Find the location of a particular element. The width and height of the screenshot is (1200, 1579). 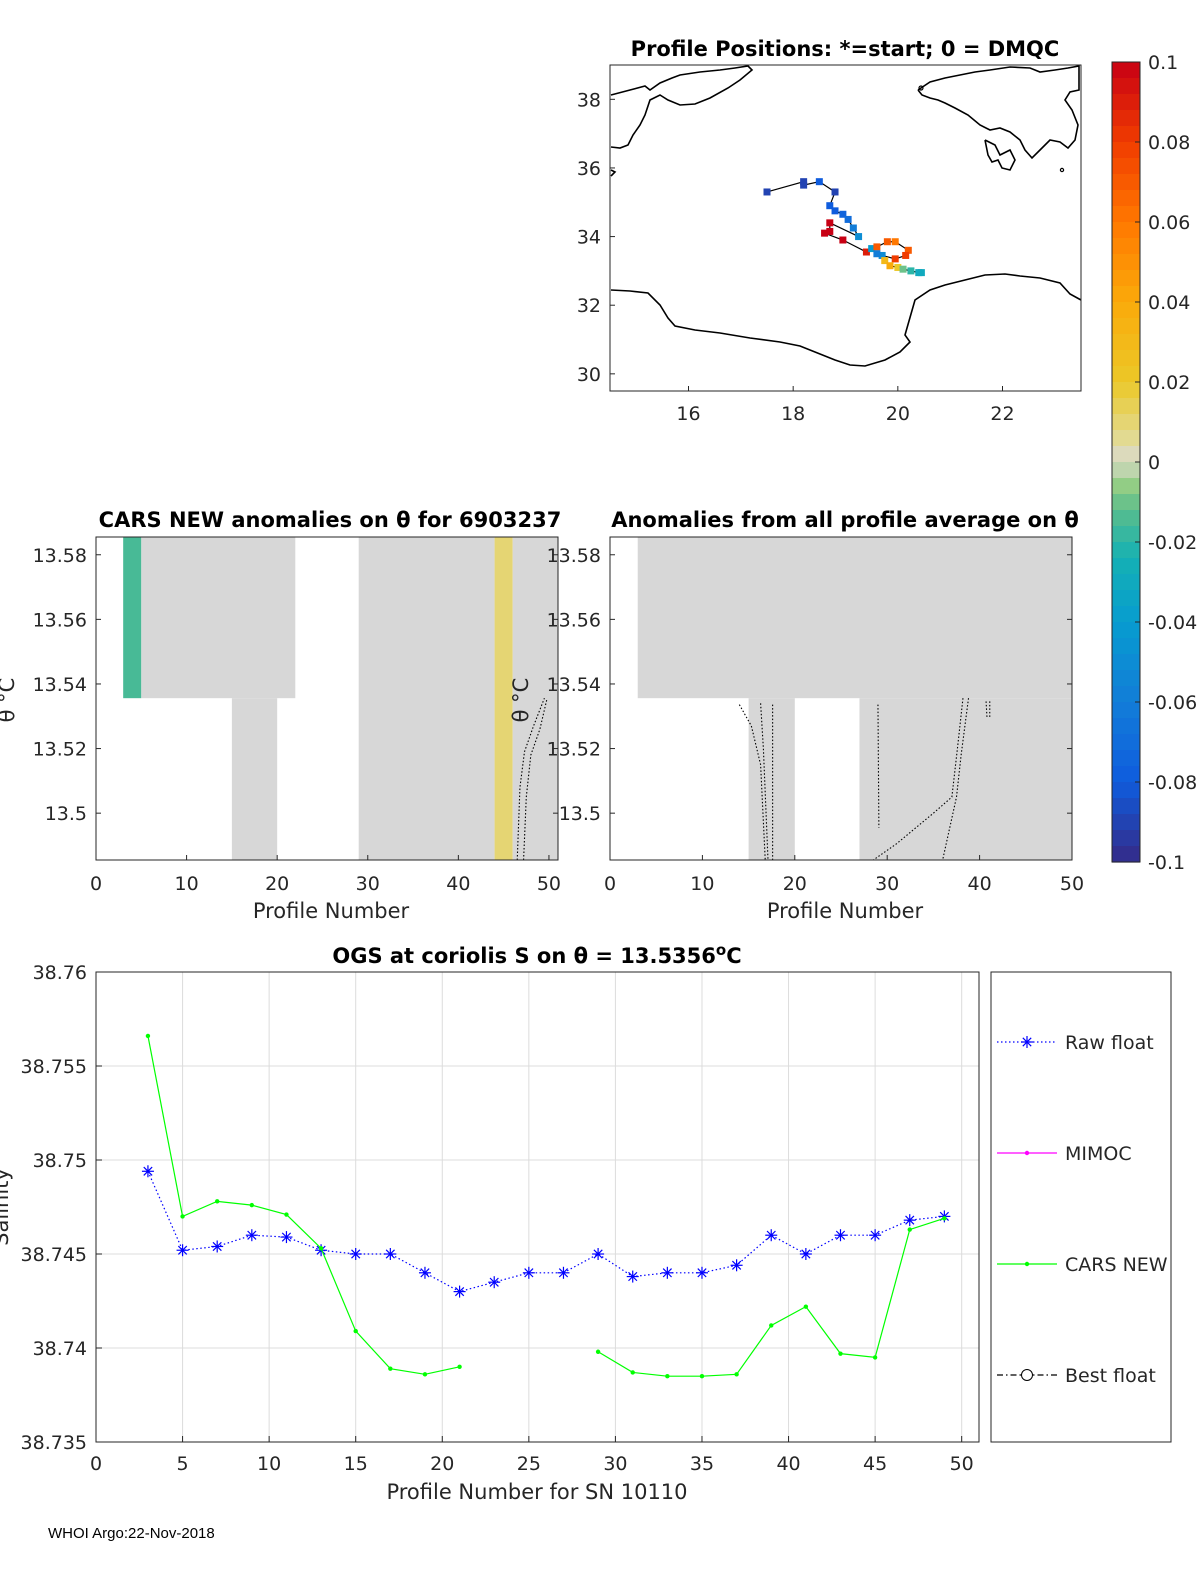

legend-entry: MIMOC is located at coordinates (1064, 1154).